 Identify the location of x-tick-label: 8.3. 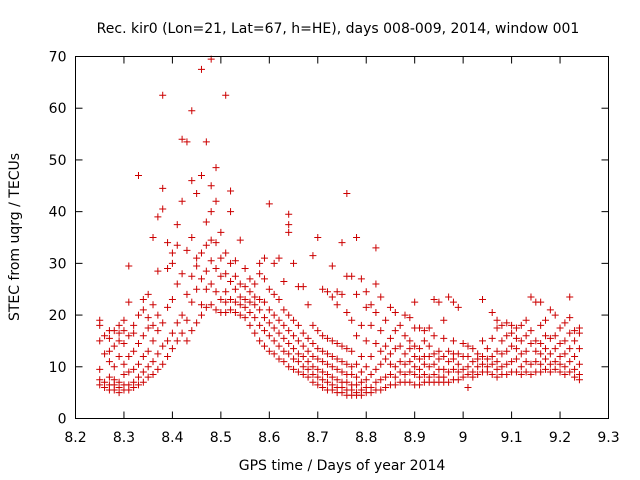
(124, 438).